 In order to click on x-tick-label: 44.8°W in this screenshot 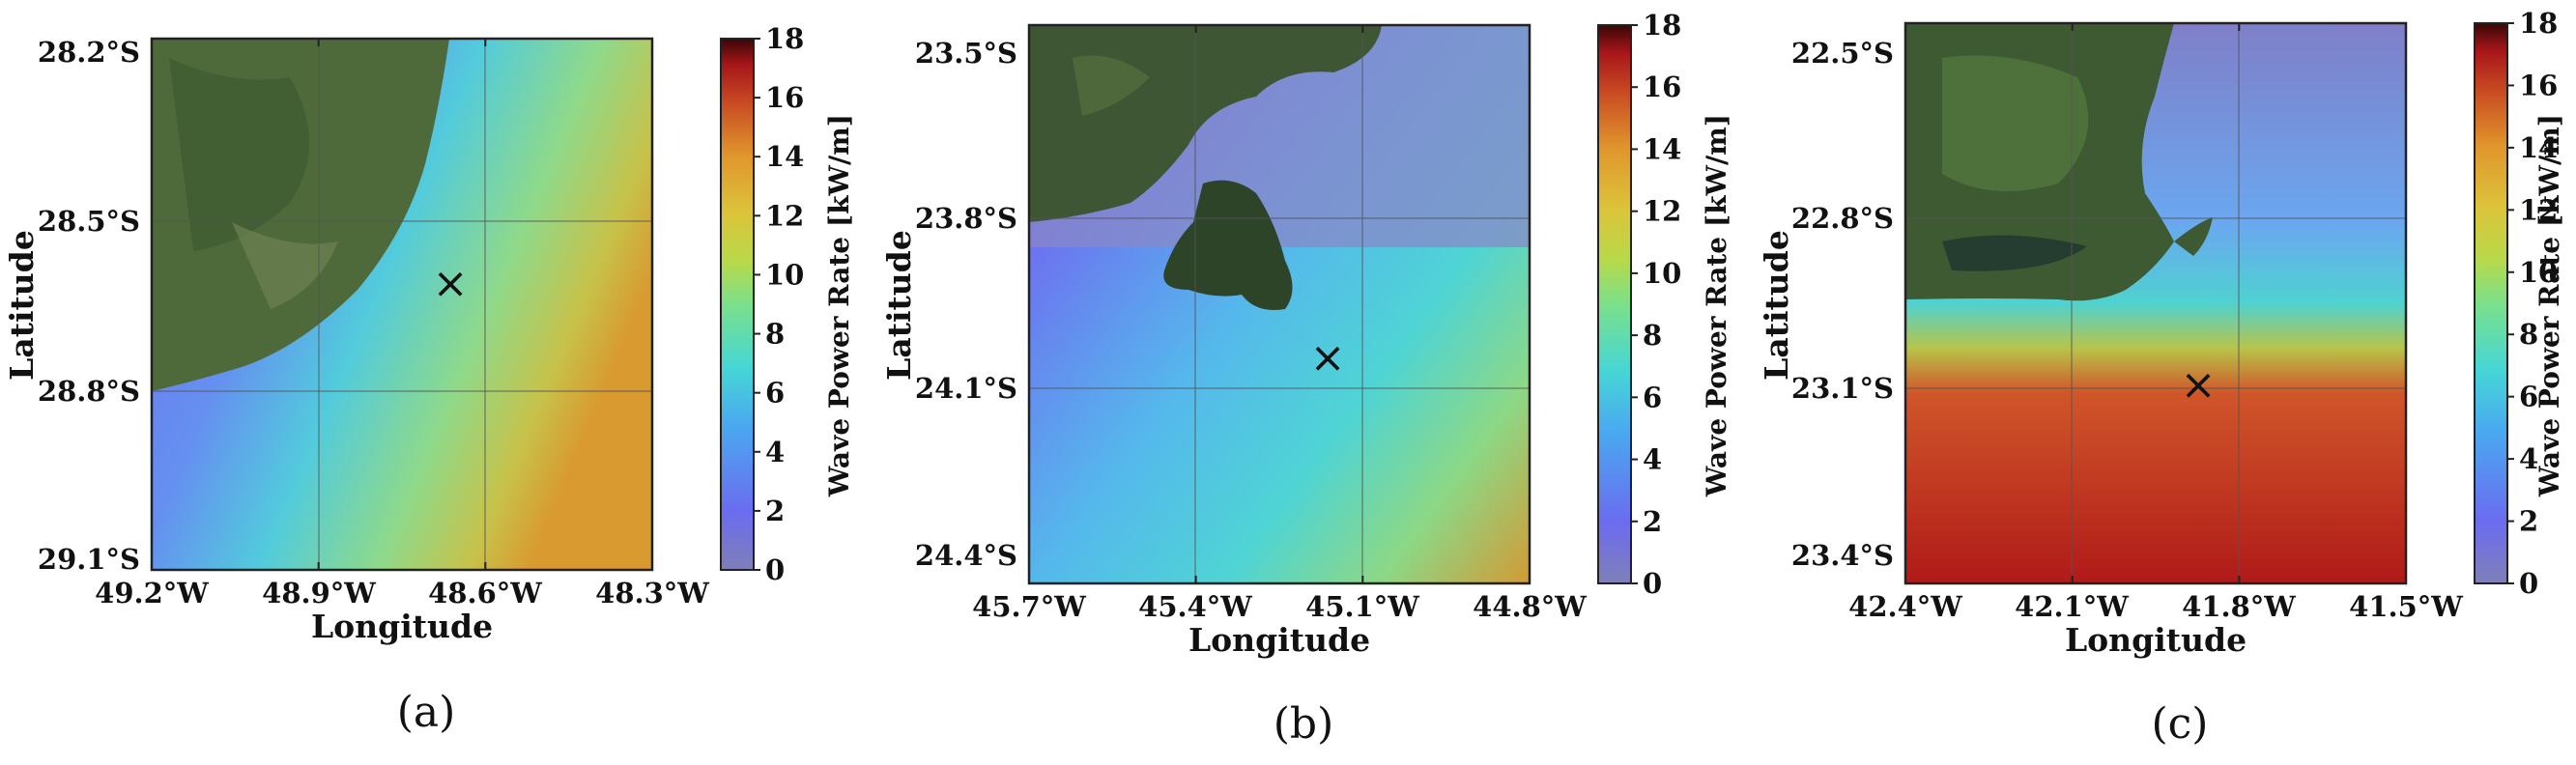, I will do `click(1530, 607)`.